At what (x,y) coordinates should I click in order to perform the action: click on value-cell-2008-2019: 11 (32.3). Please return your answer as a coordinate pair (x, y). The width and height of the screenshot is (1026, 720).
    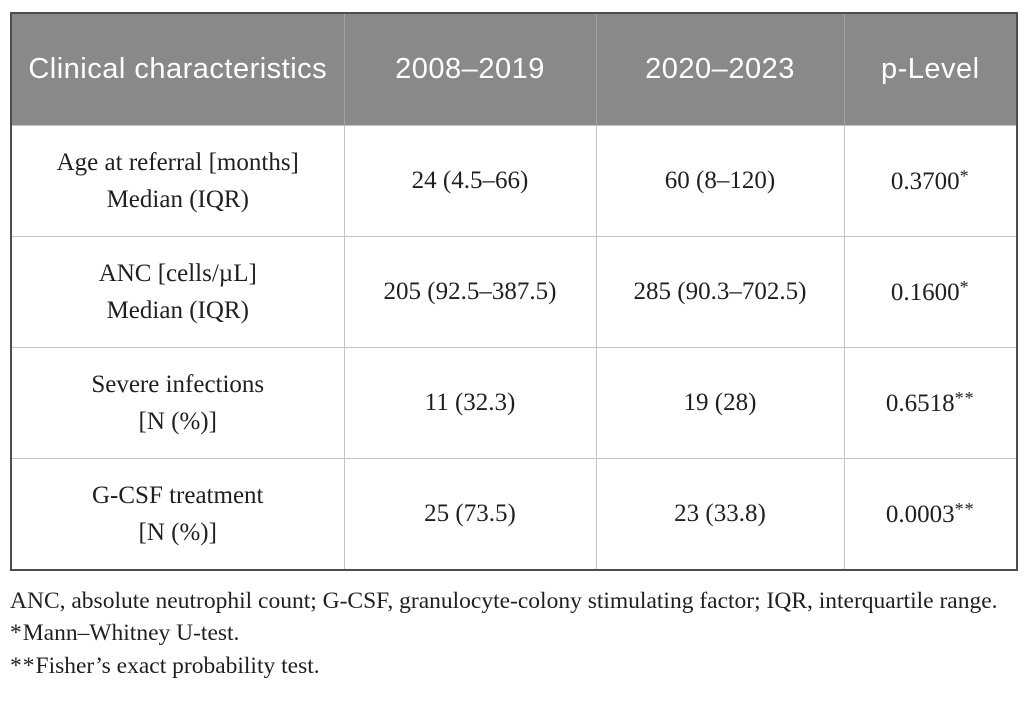
    Looking at the image, I should click on (470, 403).